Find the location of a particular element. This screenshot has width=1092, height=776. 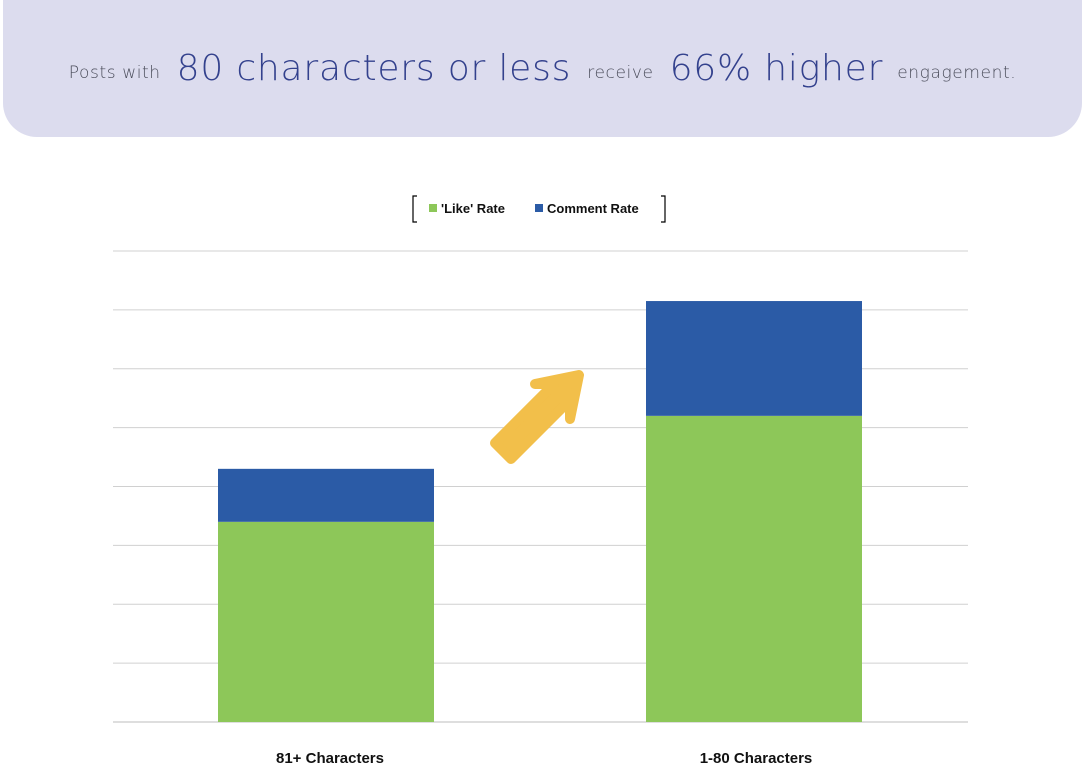

headline-part-posts-with: Posts with is located at coordinates (114, 72).